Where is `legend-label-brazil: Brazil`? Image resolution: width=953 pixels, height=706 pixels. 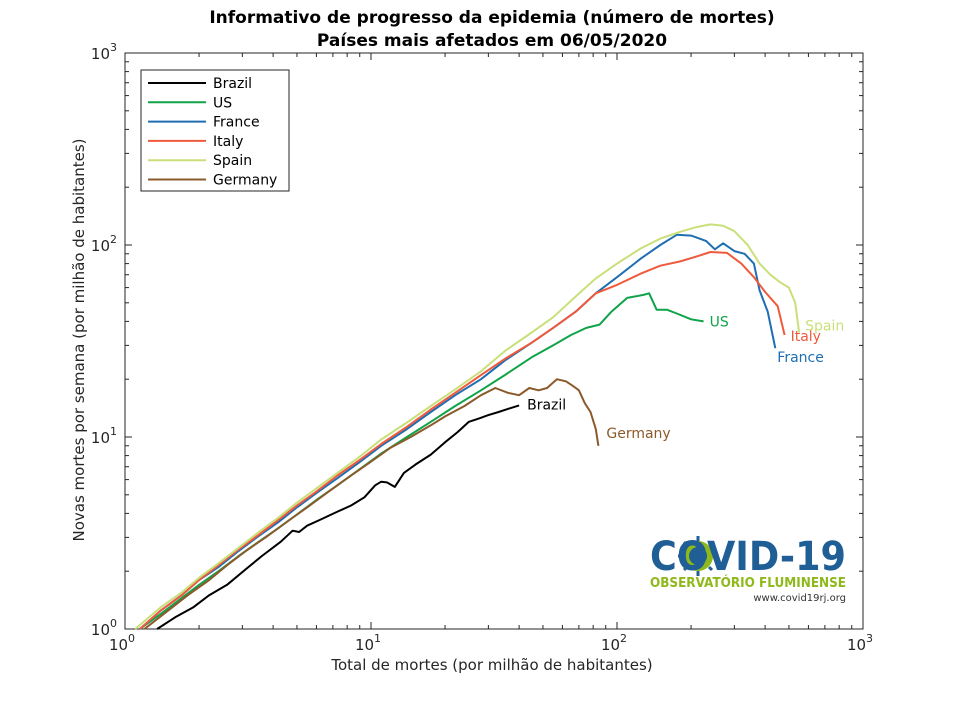 legend-label-brazil: Brazil is located at coordinates (232, 84).